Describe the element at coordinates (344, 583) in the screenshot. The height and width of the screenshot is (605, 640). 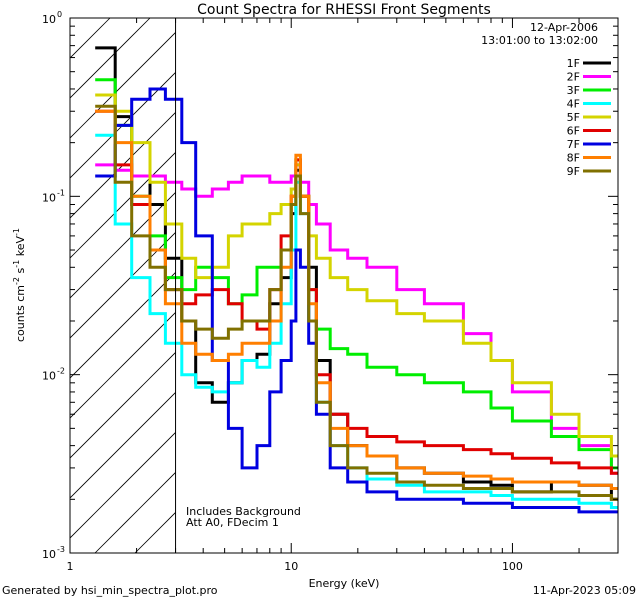
I see `x-axis-label: Energy (keV)` at that location.